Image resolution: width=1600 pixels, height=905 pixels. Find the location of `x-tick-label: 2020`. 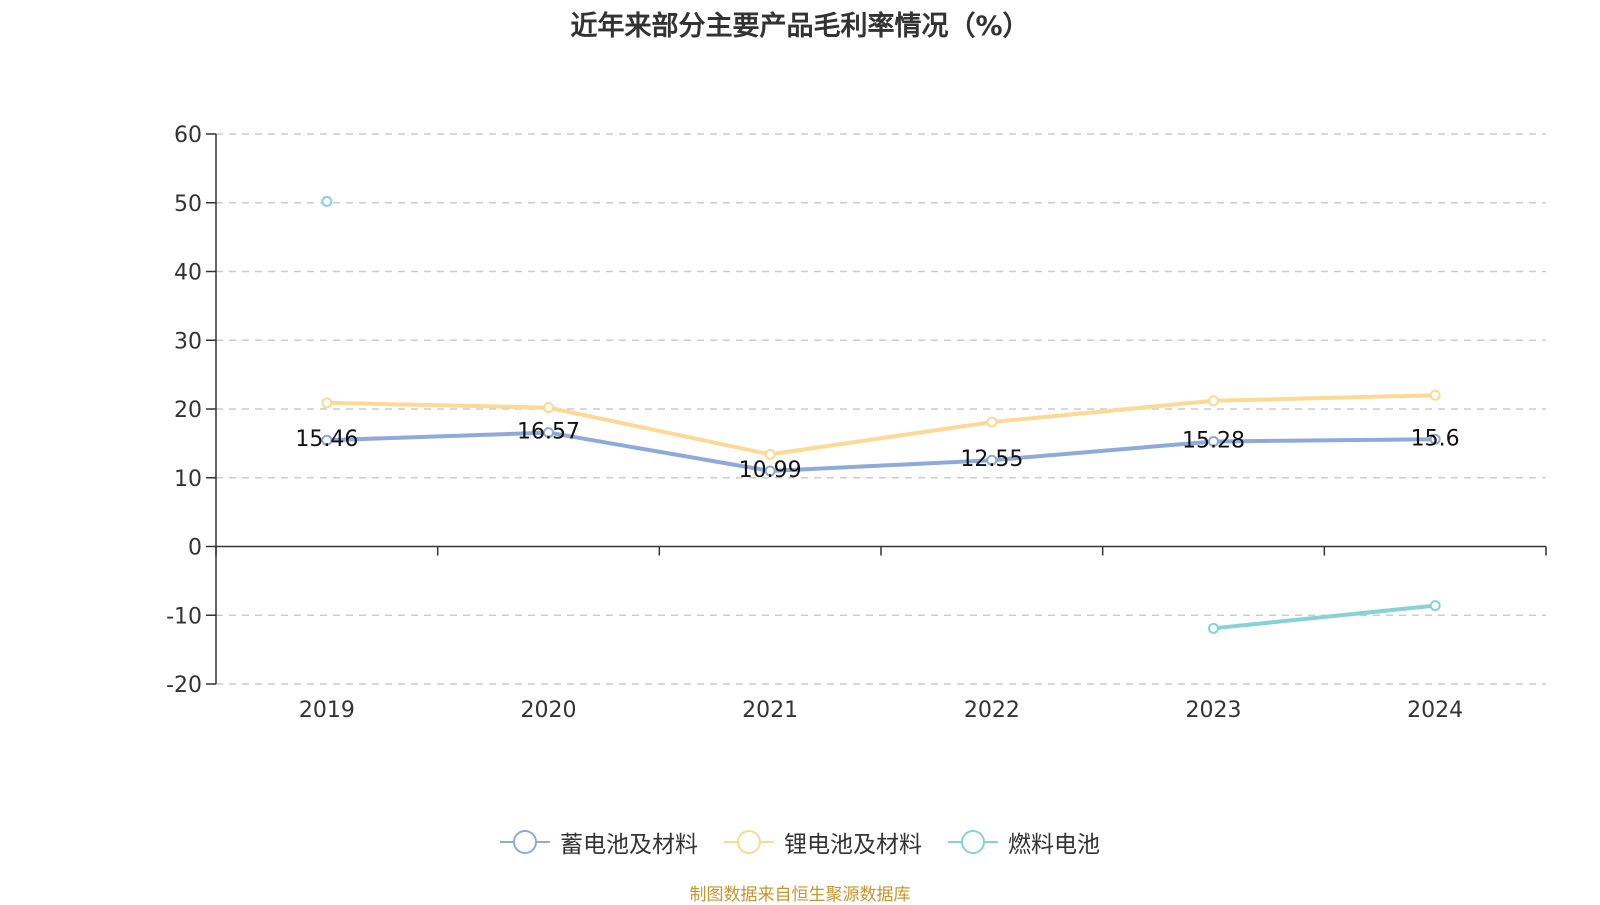

x-tick-label: 2020 is located at coordinates (549, 710).